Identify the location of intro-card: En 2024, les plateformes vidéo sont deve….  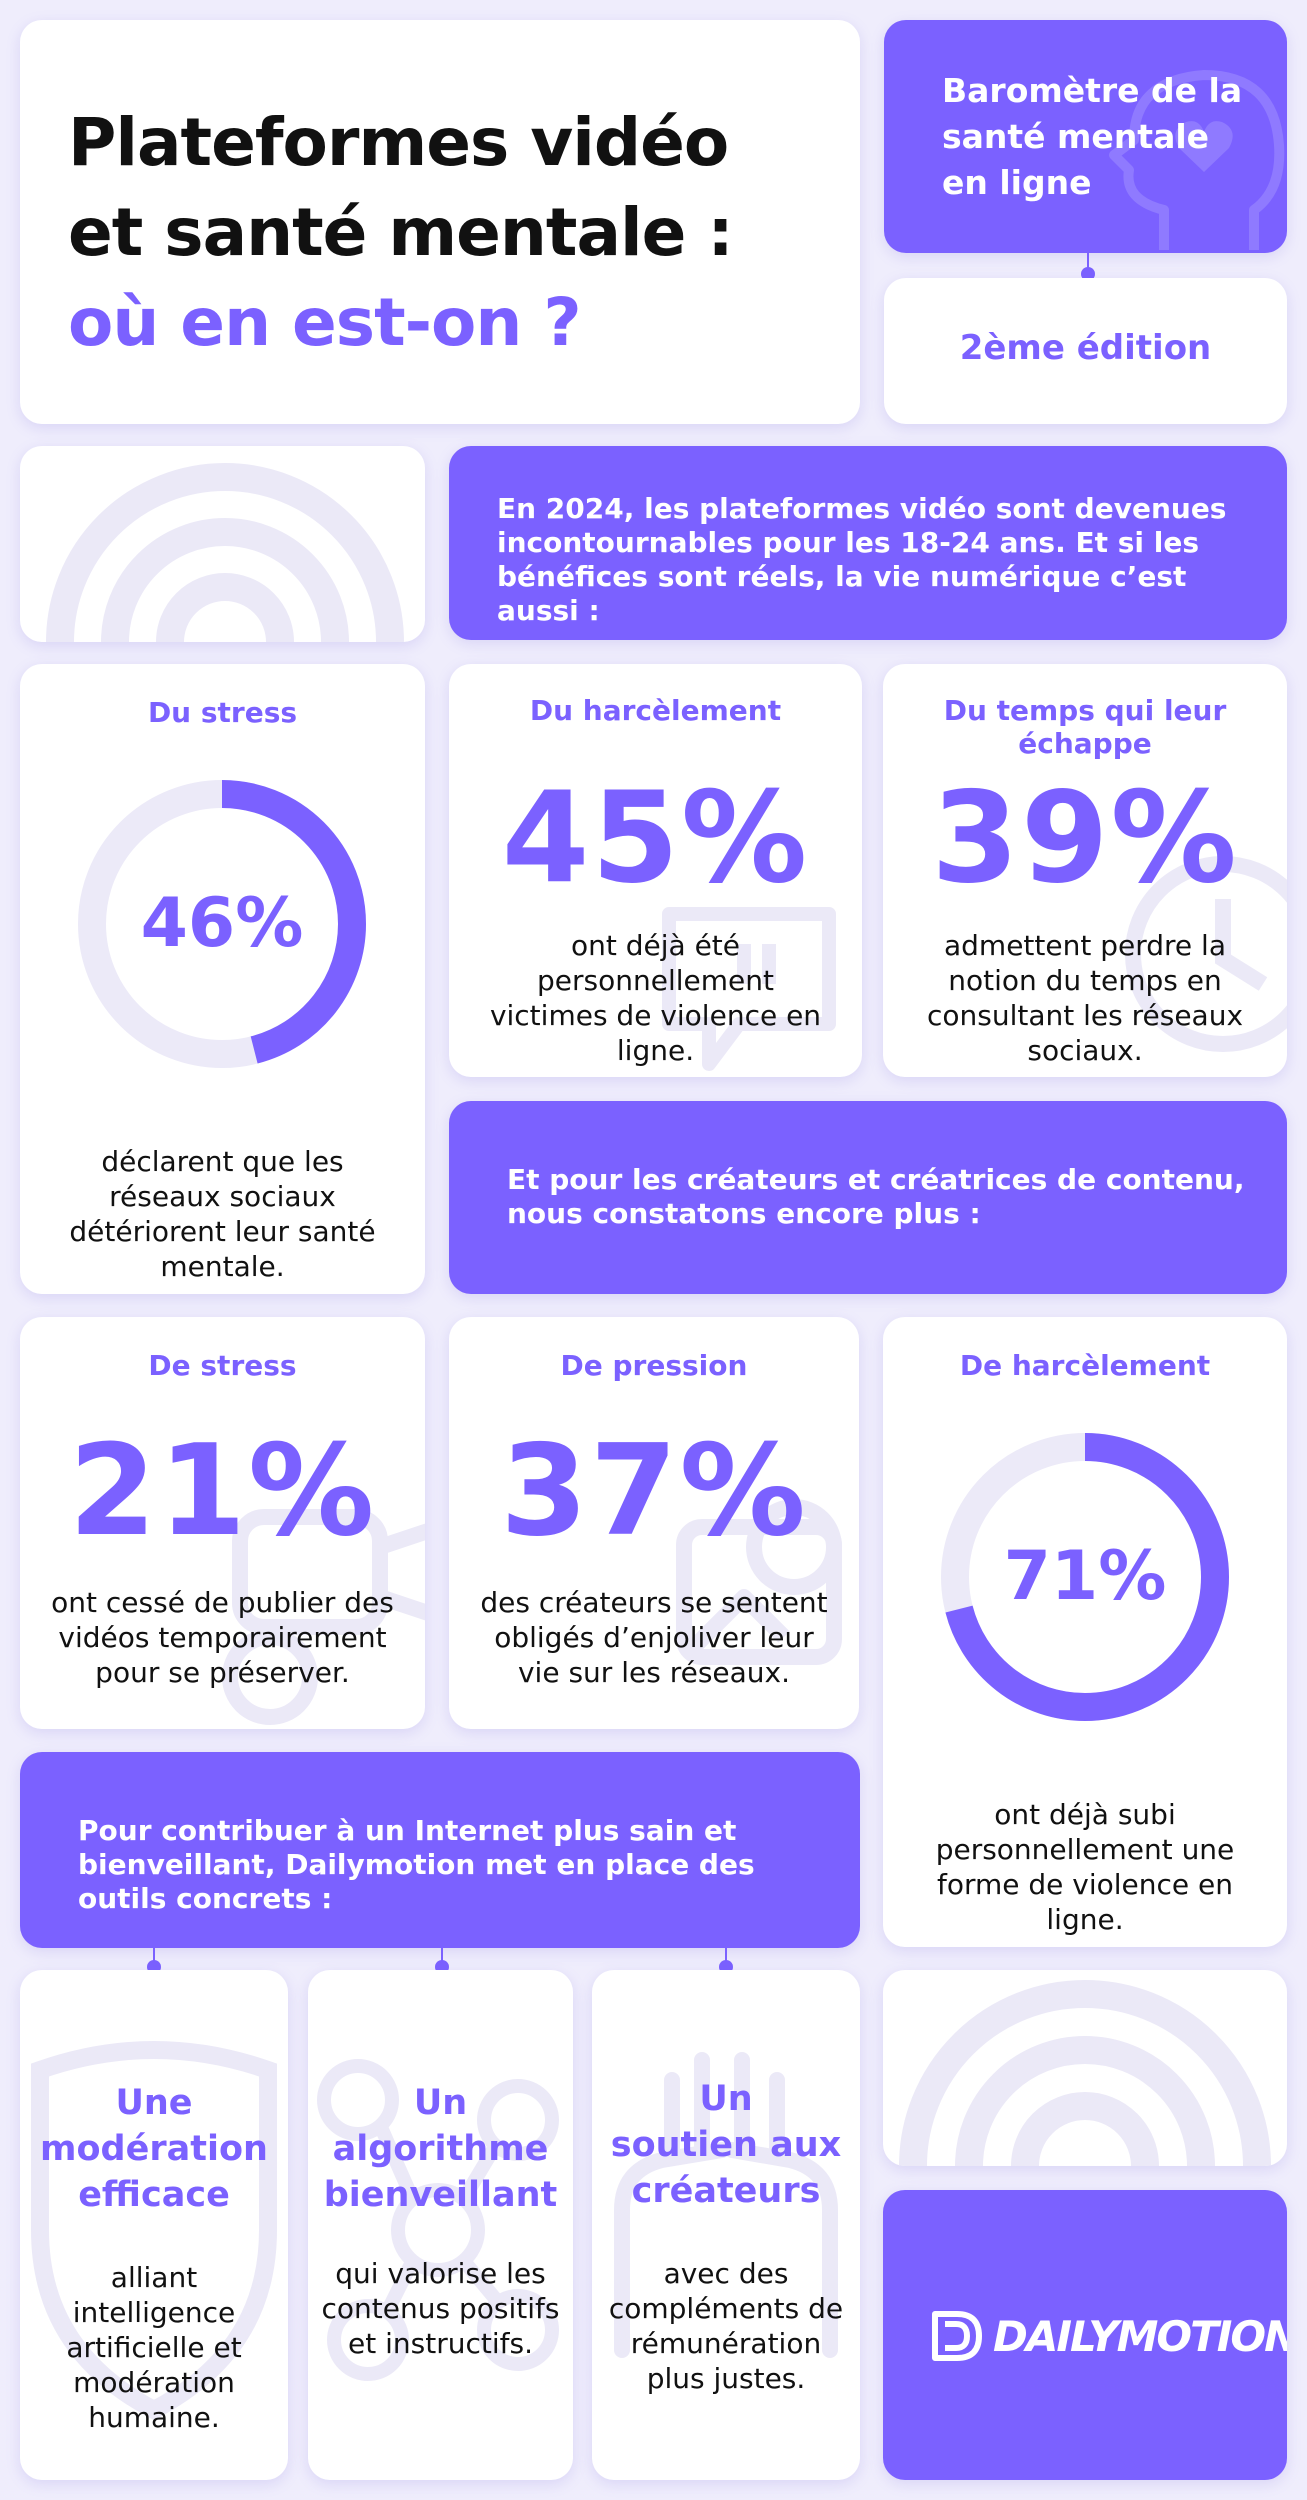
(868, 543).